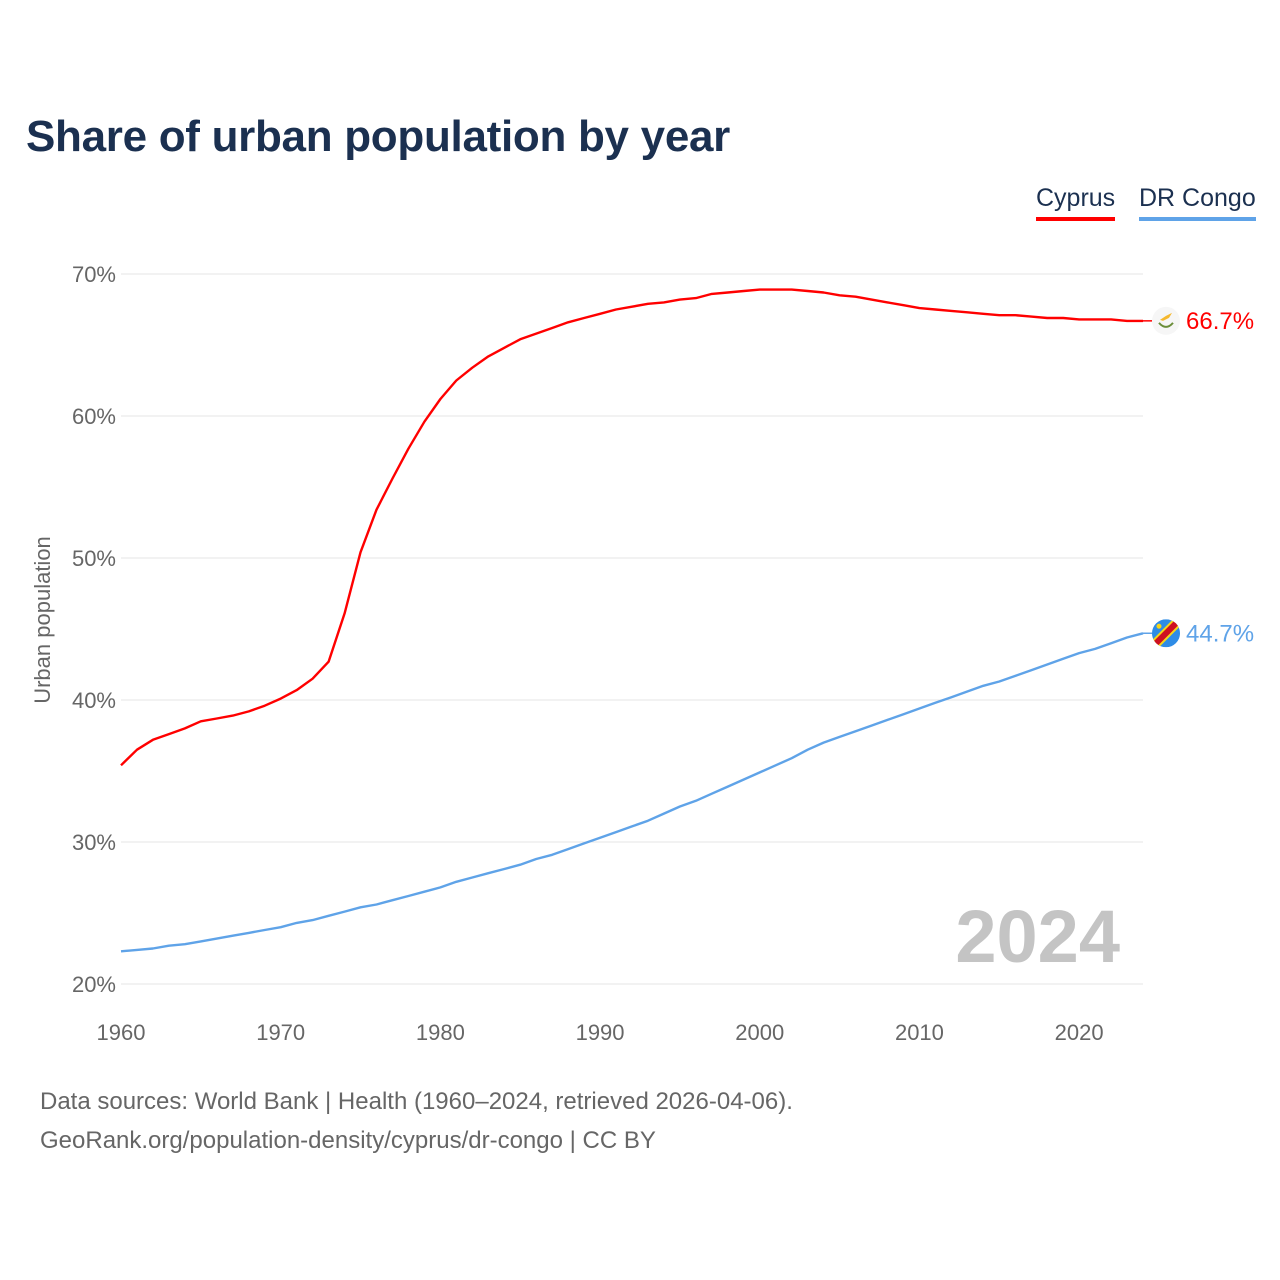 The width and height of the screenshot is (1280, 1280). What do you see at coordinates (1220, 321) in the screenshot?
I see `end-value-label: 66.7%` at bounding box center [1220, 321].